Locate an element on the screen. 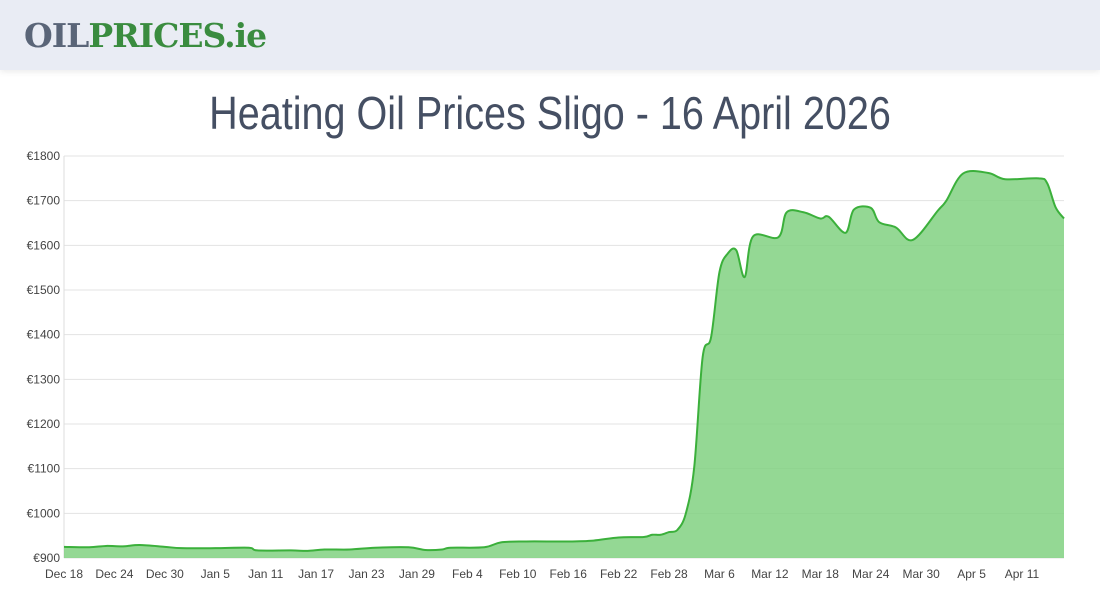 This screenshot has width=1100, height=600. y-tick-label: €1400 is located at coordinates (44, 335).